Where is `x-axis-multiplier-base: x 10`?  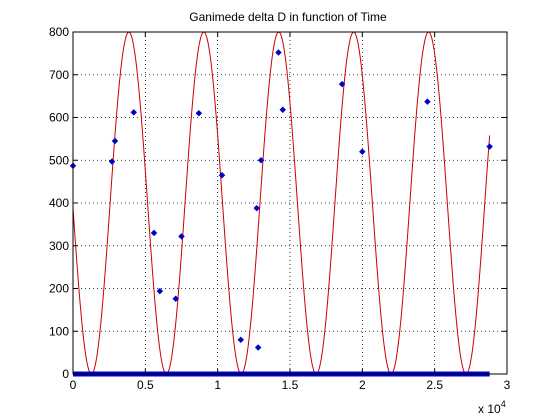 x-axis-multiplier-base: x 10 is located at coordinates (489, 409).